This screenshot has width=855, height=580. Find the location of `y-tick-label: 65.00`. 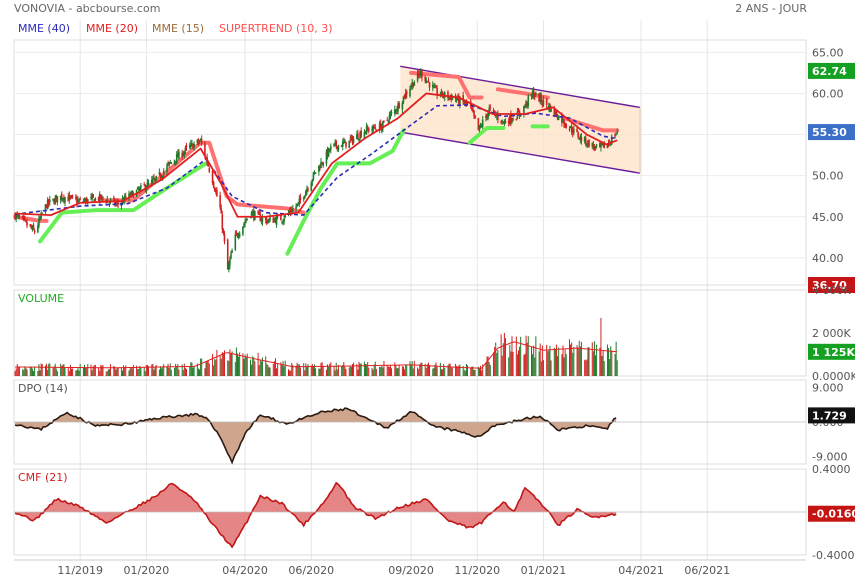

y-tick-label: 65.00 is located at coordinates (828, 52).